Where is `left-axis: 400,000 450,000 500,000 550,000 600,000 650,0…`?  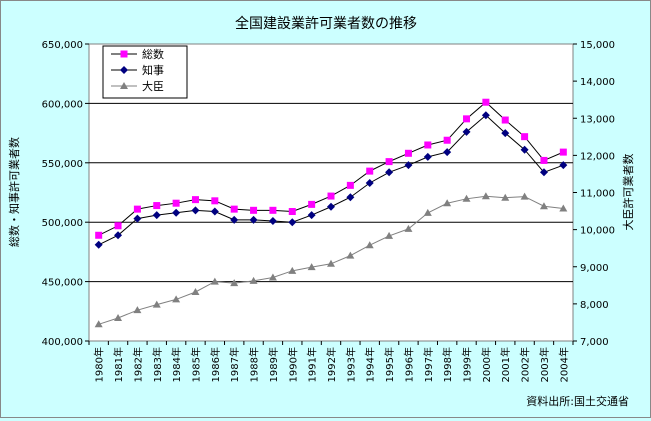
left-axis: 400,000 450,000 500,000 550,000 600,000 650,0… is located at coordinates (65, 194).